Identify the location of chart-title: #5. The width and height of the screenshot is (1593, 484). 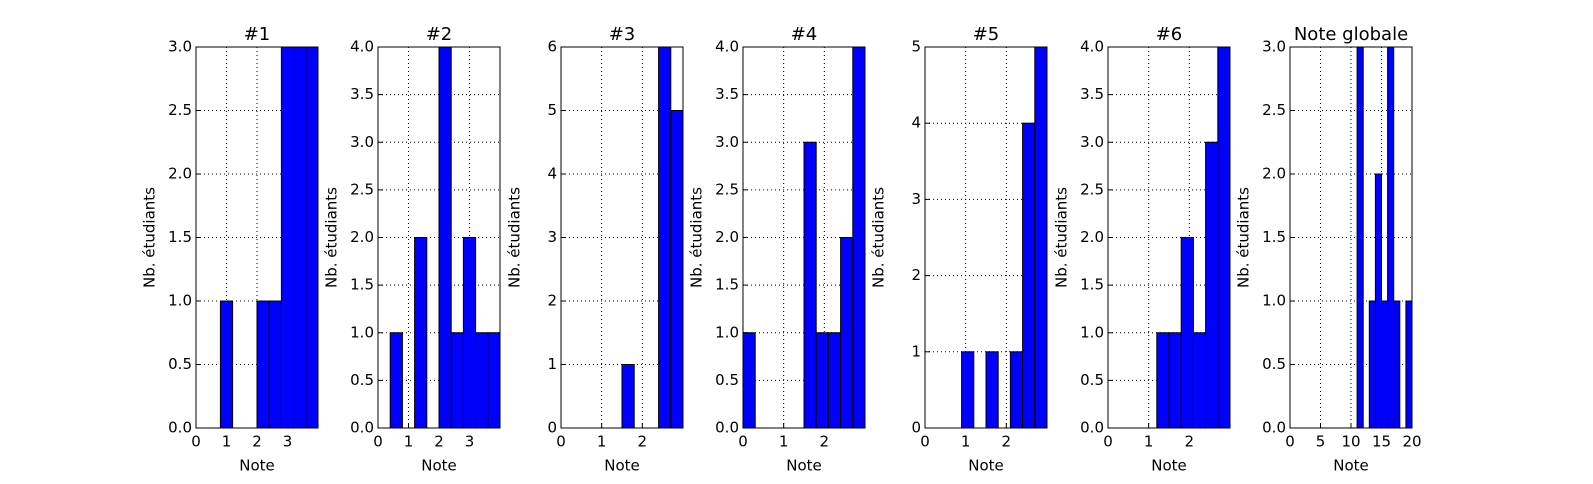
(986, 34).